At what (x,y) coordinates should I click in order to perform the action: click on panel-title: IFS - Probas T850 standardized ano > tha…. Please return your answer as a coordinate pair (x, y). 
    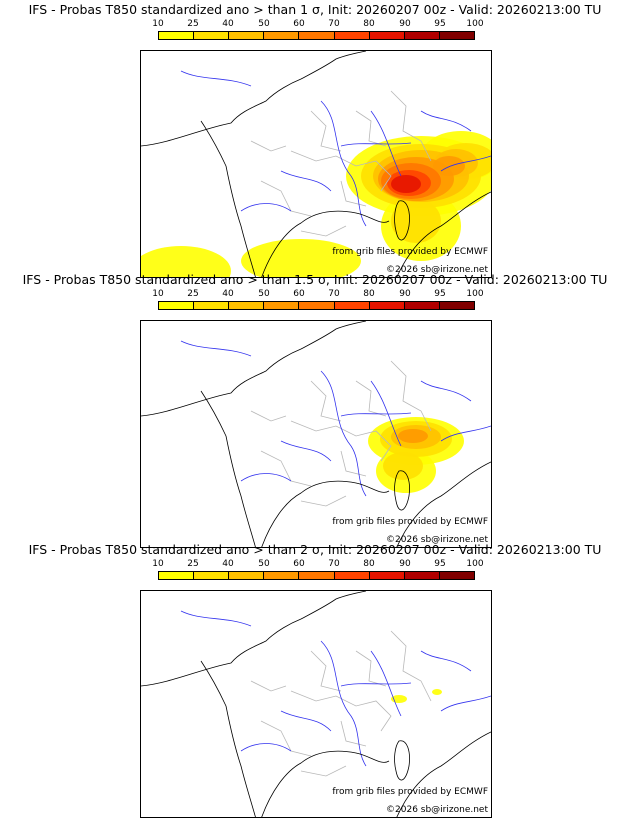
    Looking at the image, I should click on (315, 279).